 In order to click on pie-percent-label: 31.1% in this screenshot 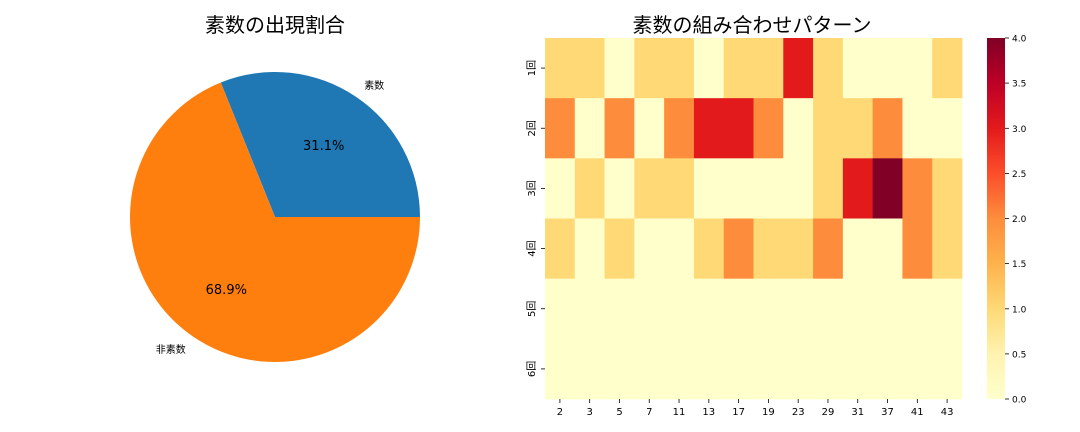, I will do `click(323, 146)`.